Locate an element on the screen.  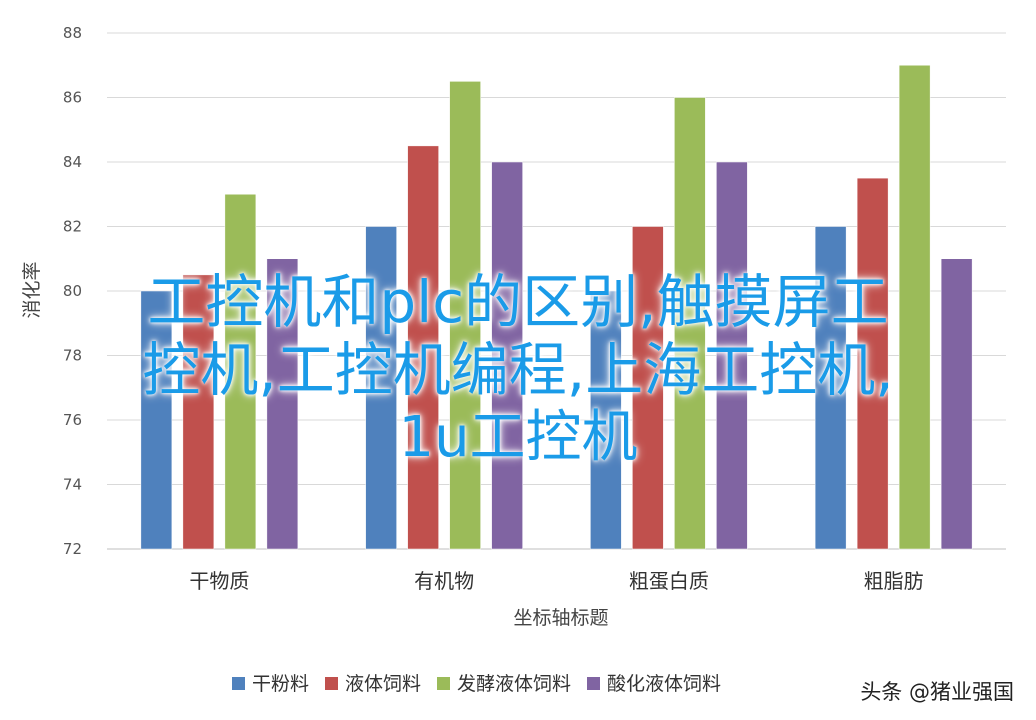
legend-label: 发酵液体饲料 is located at coordinates (514, 684).